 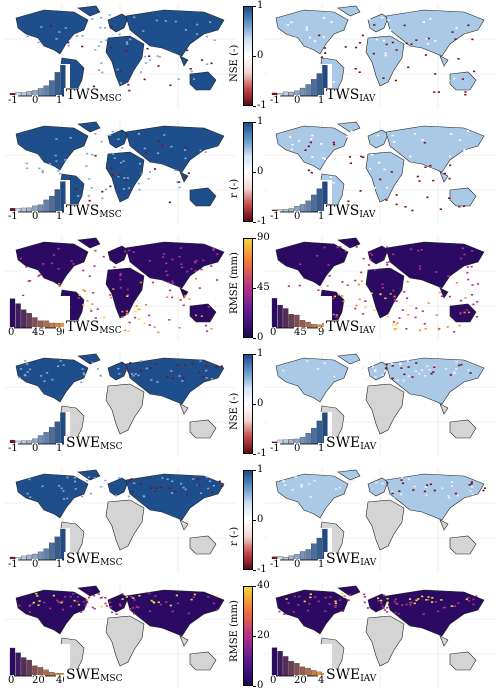 What do you see at coordinates (263, 287) in the screenshot?
I see `colorbar-tick-label: 45` at bounding box center [263, 287].